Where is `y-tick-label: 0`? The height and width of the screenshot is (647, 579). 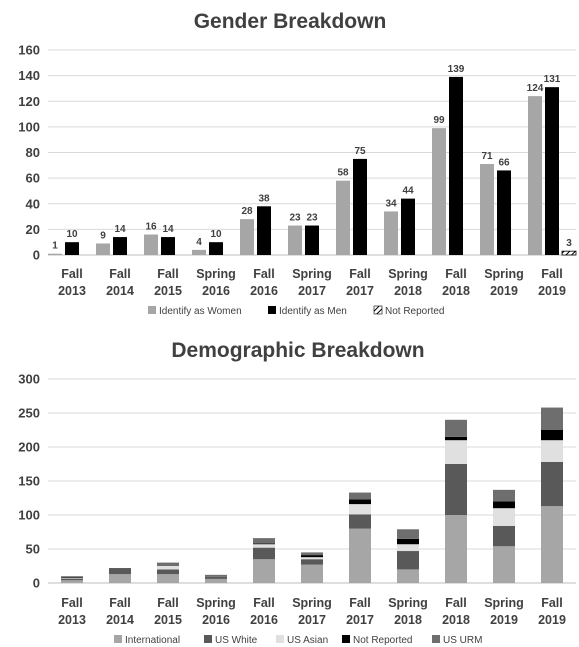 y-tick-label: 0 is located at coordinates (36, 255).